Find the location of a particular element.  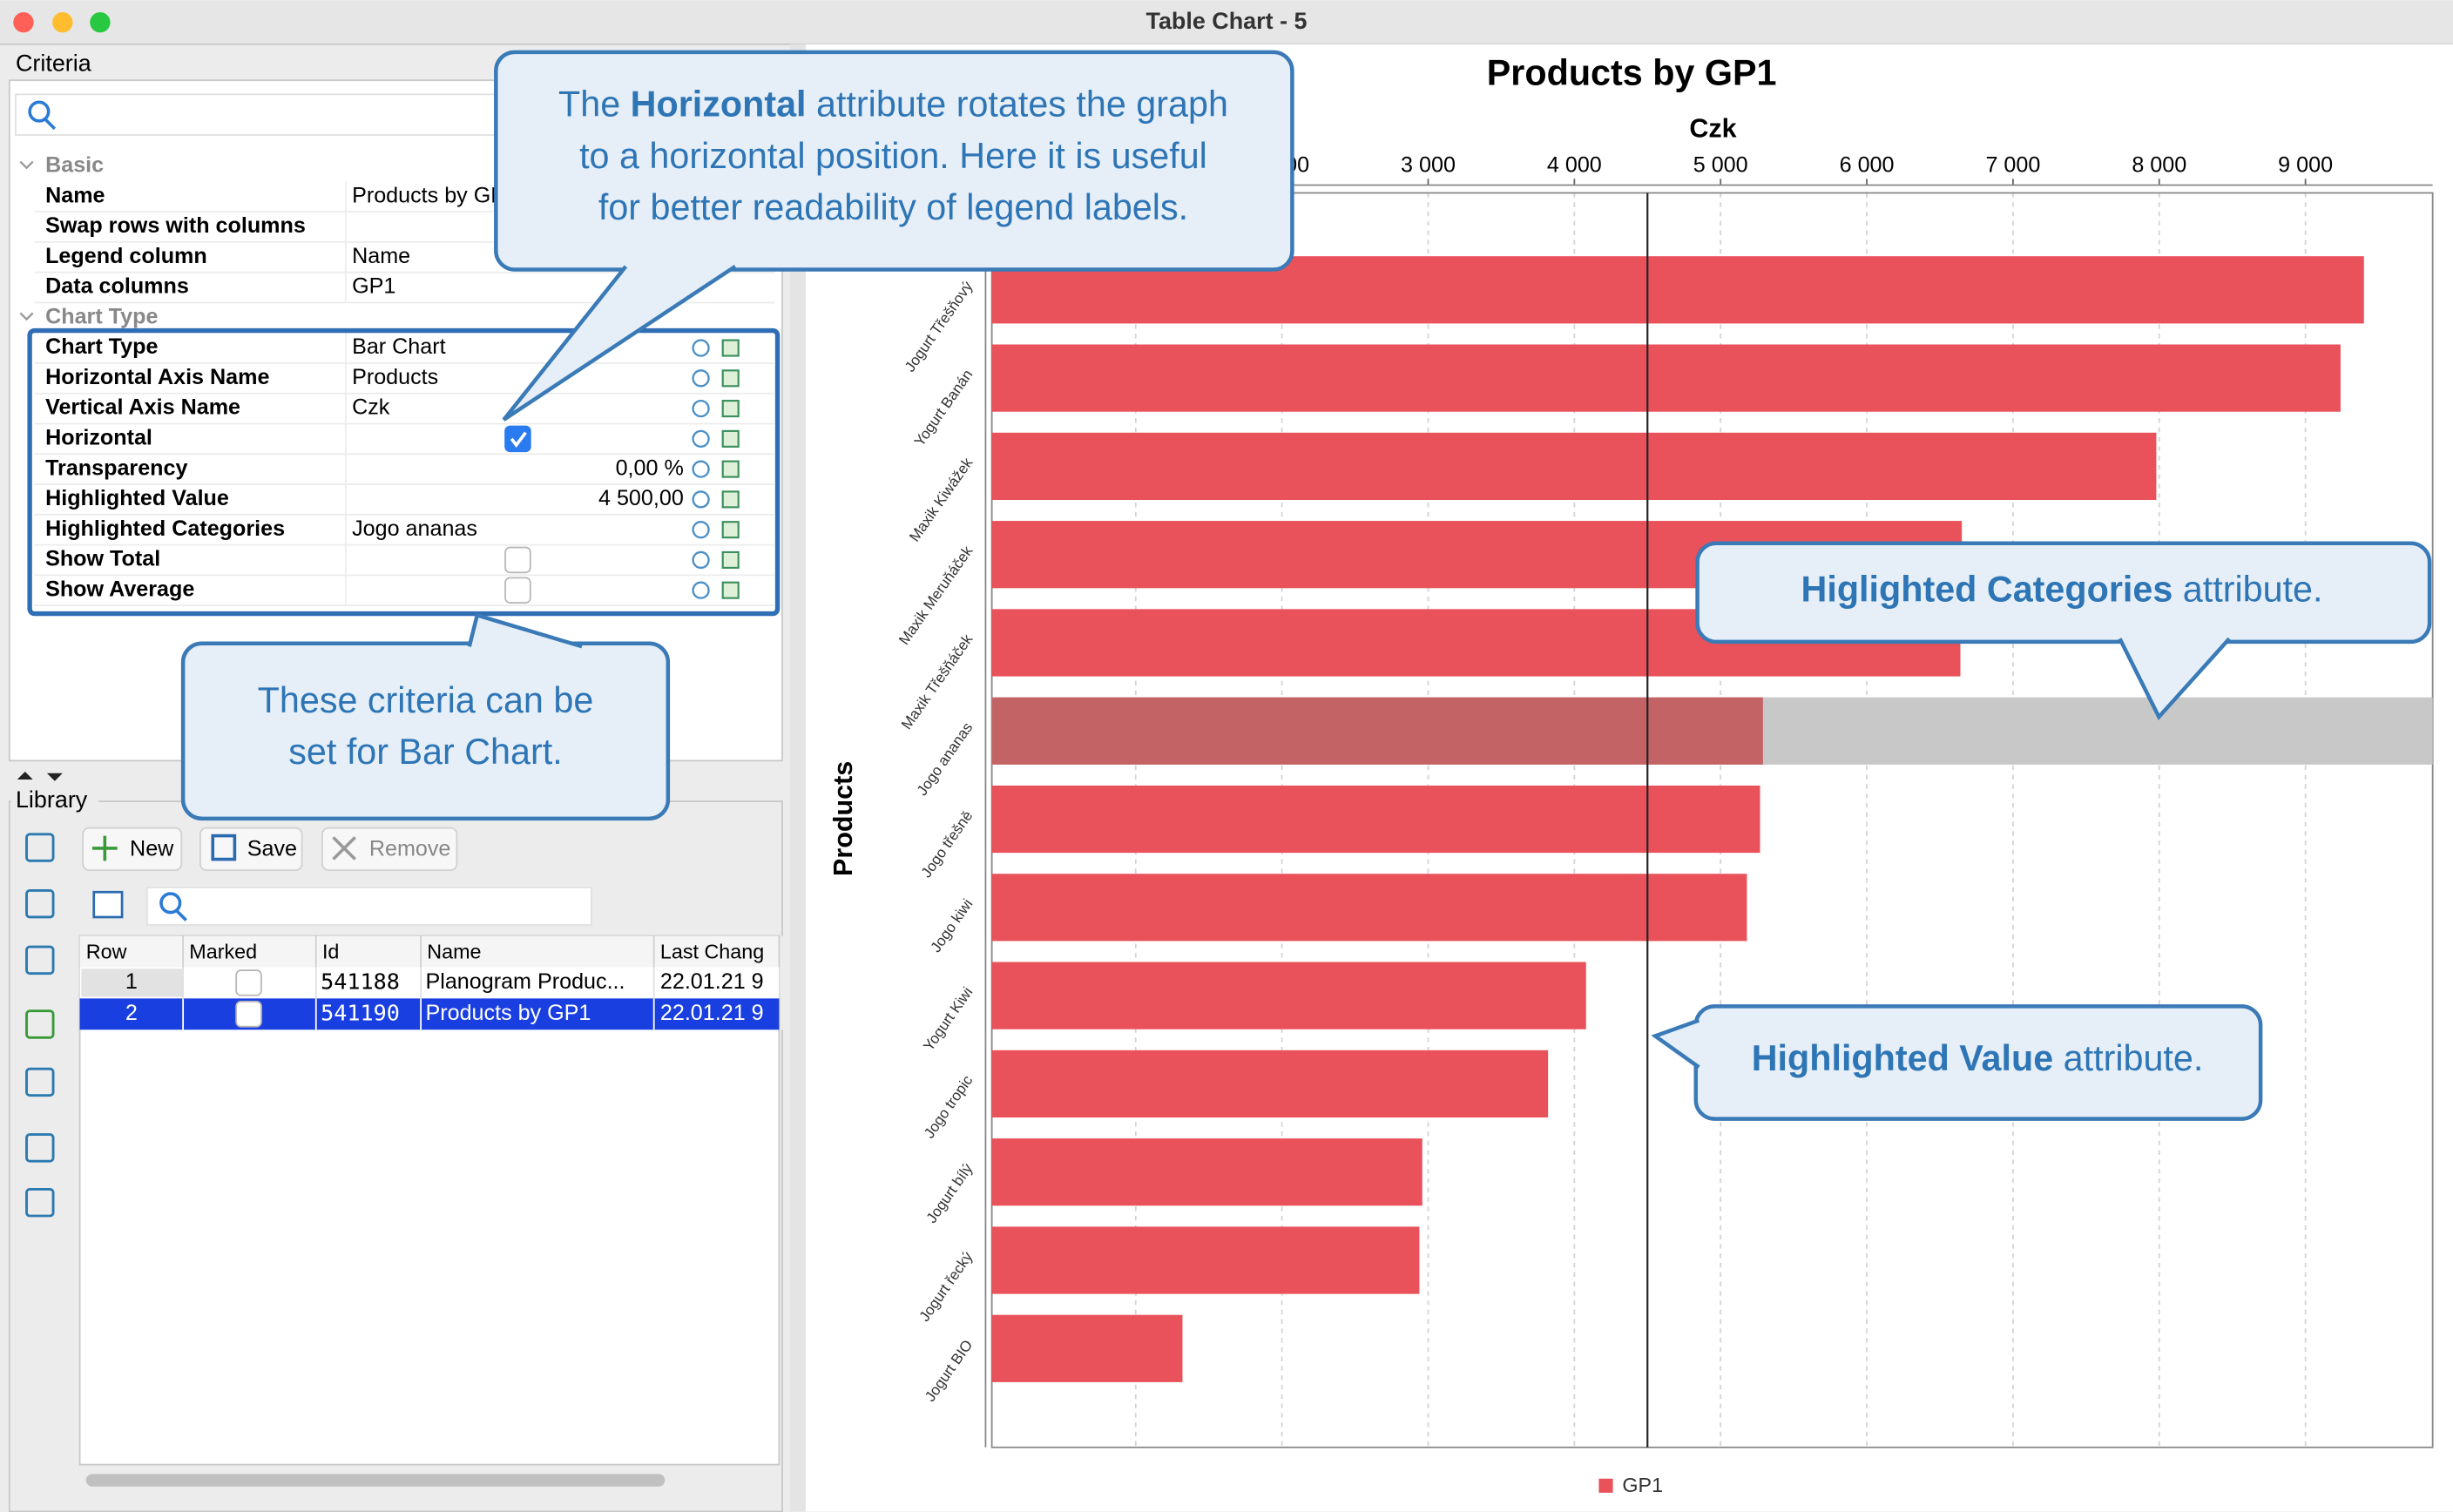

column-header: Last Chang is located at coordinates (712, 951).